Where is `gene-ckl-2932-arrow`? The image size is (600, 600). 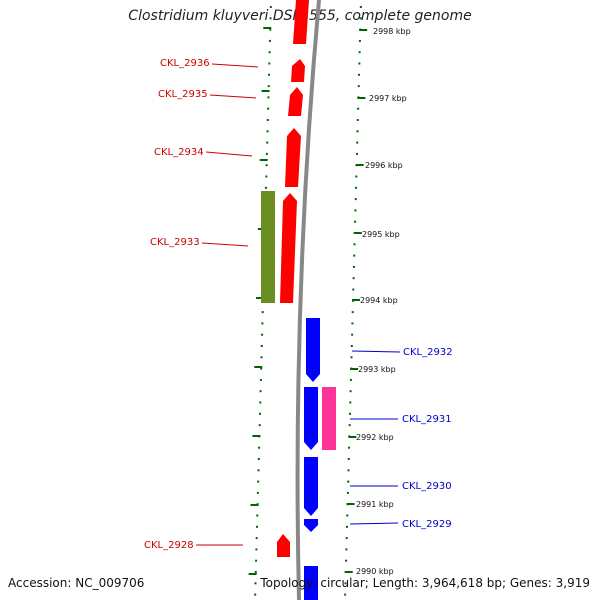 gene-ckl-2932-arrow is located at coordinates (313, 350).